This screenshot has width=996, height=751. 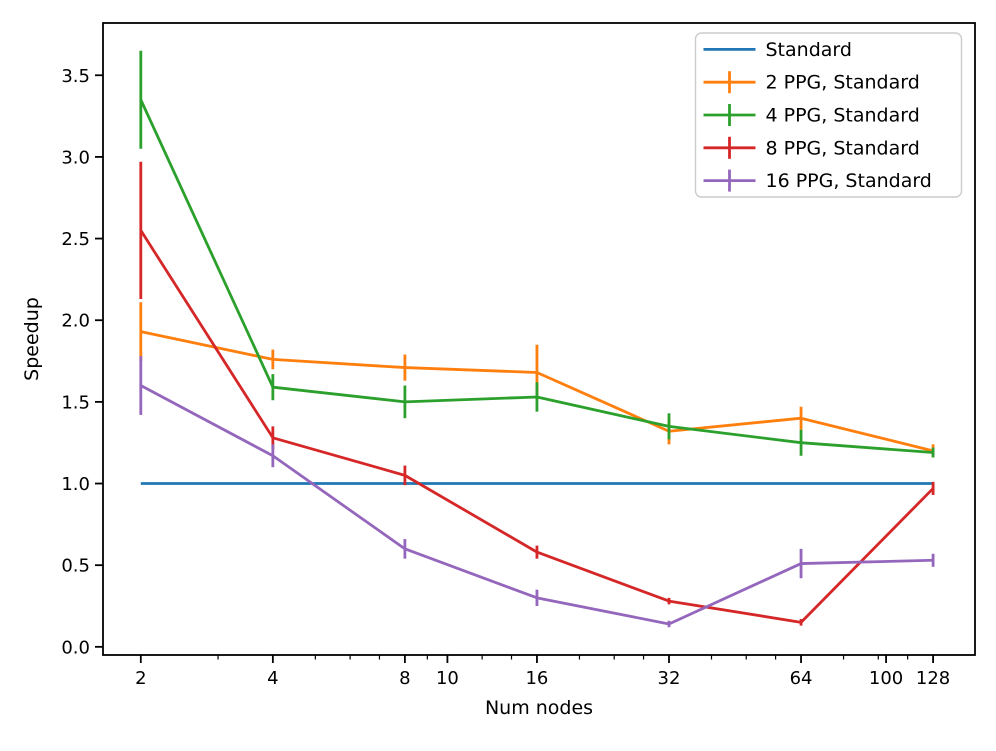 I want to click on legend-item: 16 PPG, Standard, so click(x=817, y=180).